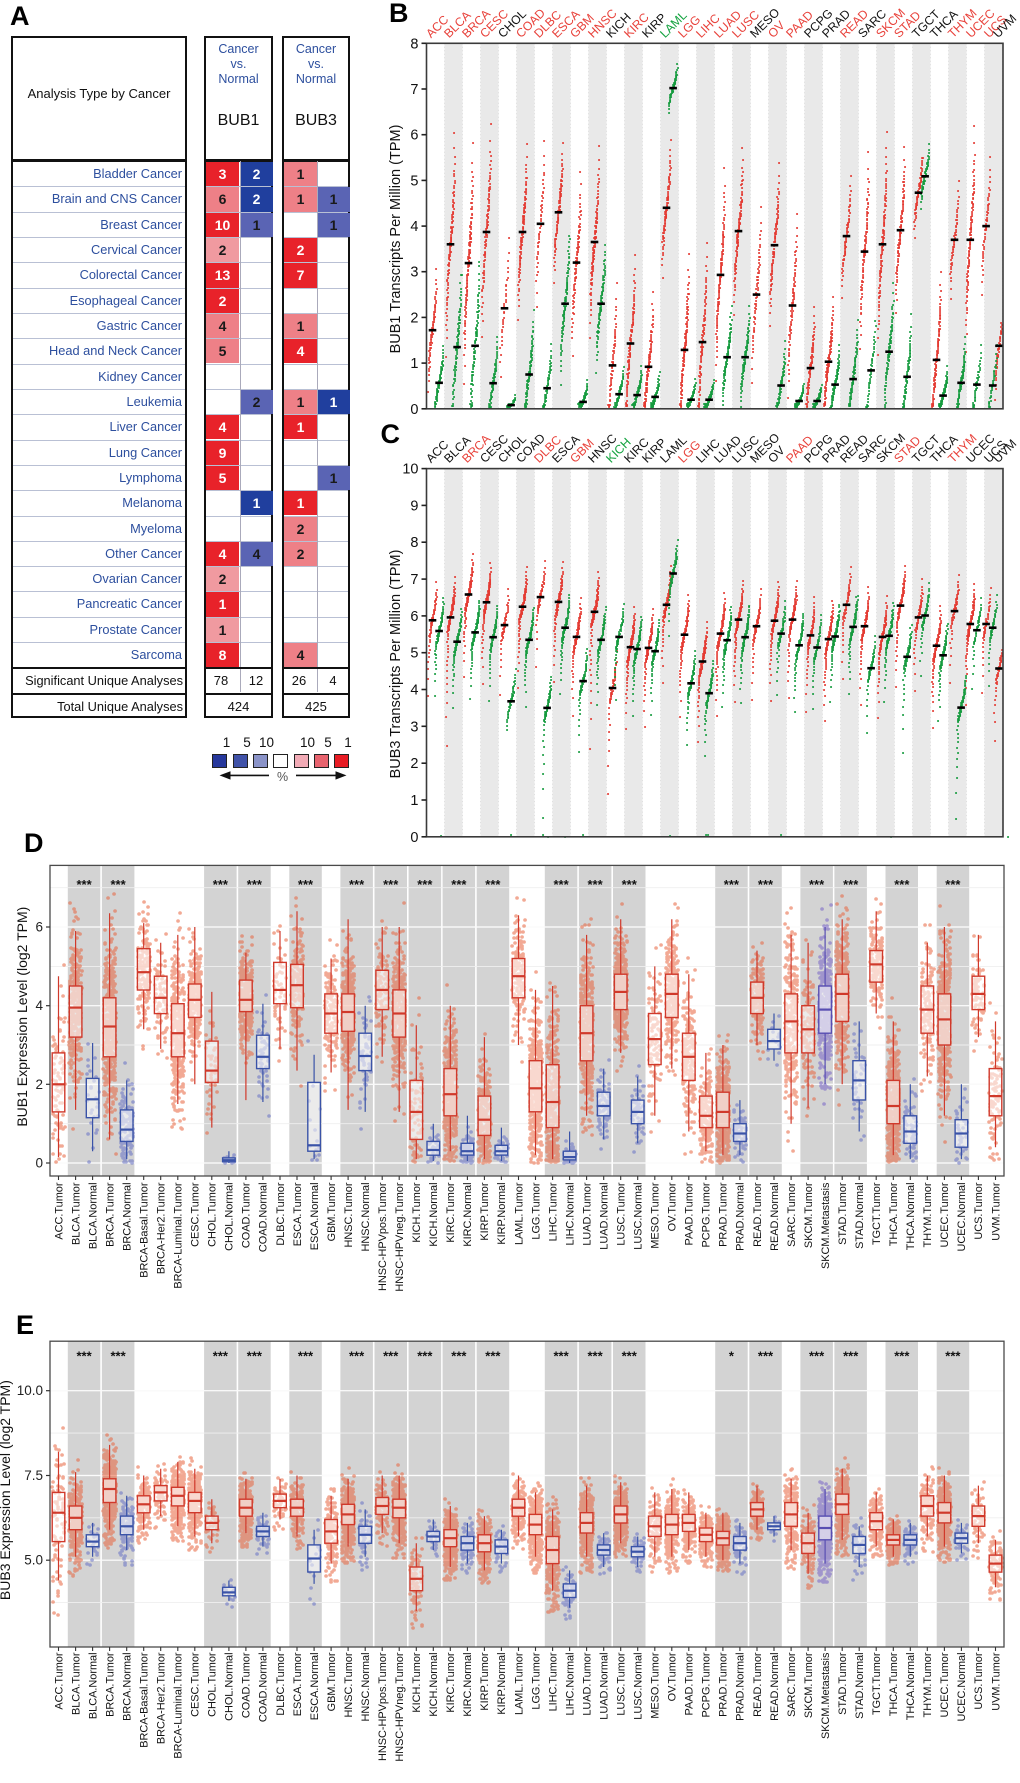  What do you see at coordinates (860, 1686) in the screenshot?
I see `svg-text: STAD.Normal` at bounding box center [860, 1686].